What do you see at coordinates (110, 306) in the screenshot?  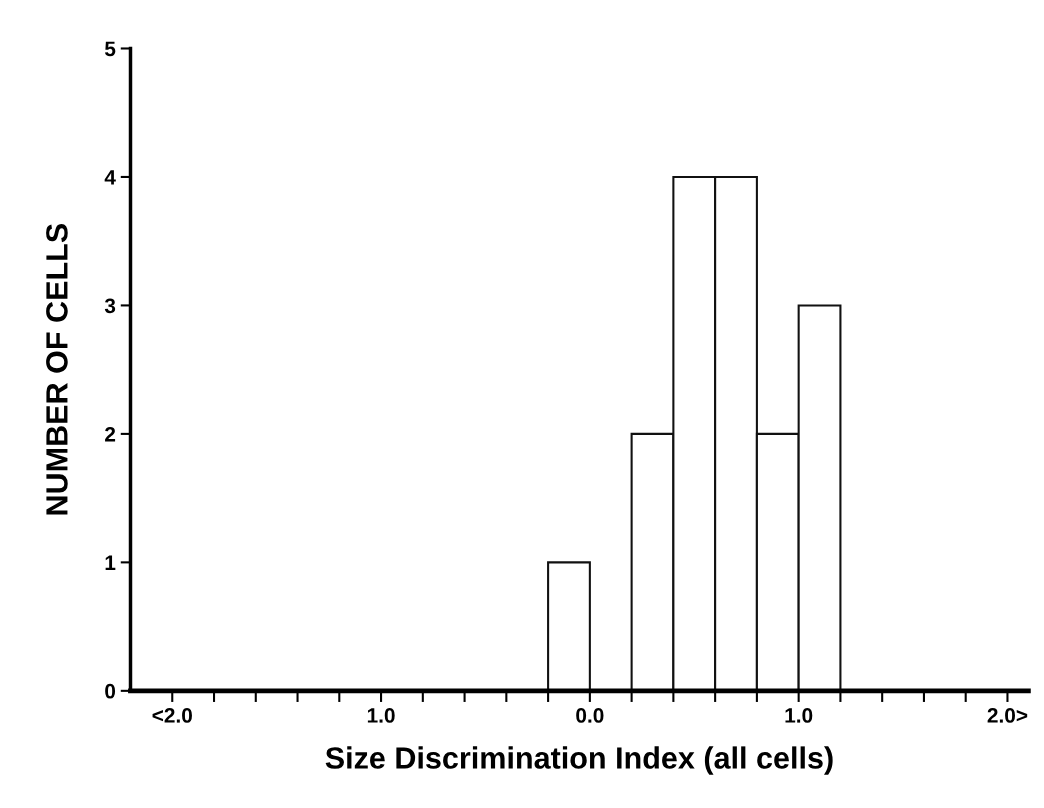 I see `y-tick-label: 3` at bounding box center [110, 306].